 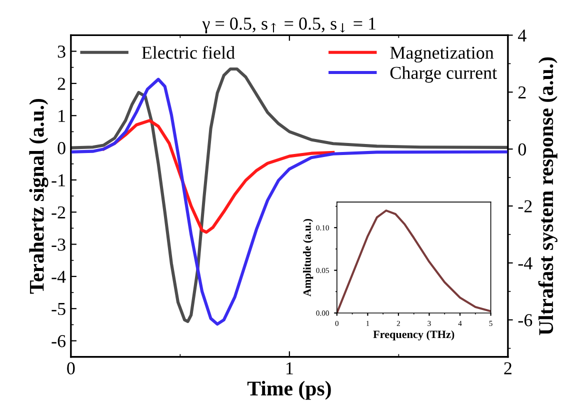 I want to click on y-tick-label: -2, so click(x=59, y=212).